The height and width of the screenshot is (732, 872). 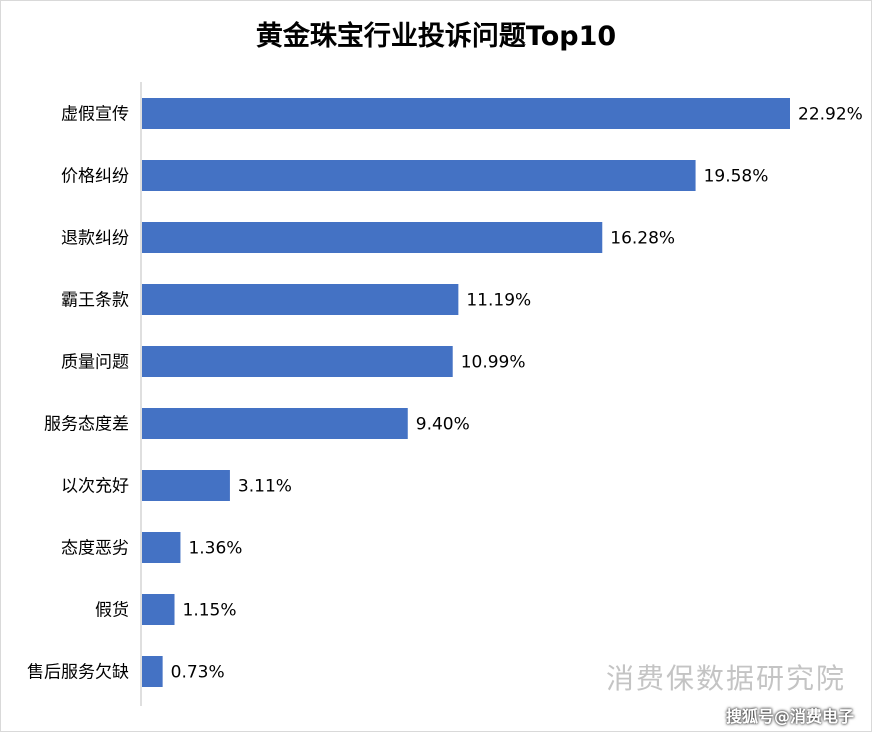 What do you see at coordinates (725, 678) in the screenshot?
I see `watermark: 消费保数据研究院` at bounding box center [725, 678].